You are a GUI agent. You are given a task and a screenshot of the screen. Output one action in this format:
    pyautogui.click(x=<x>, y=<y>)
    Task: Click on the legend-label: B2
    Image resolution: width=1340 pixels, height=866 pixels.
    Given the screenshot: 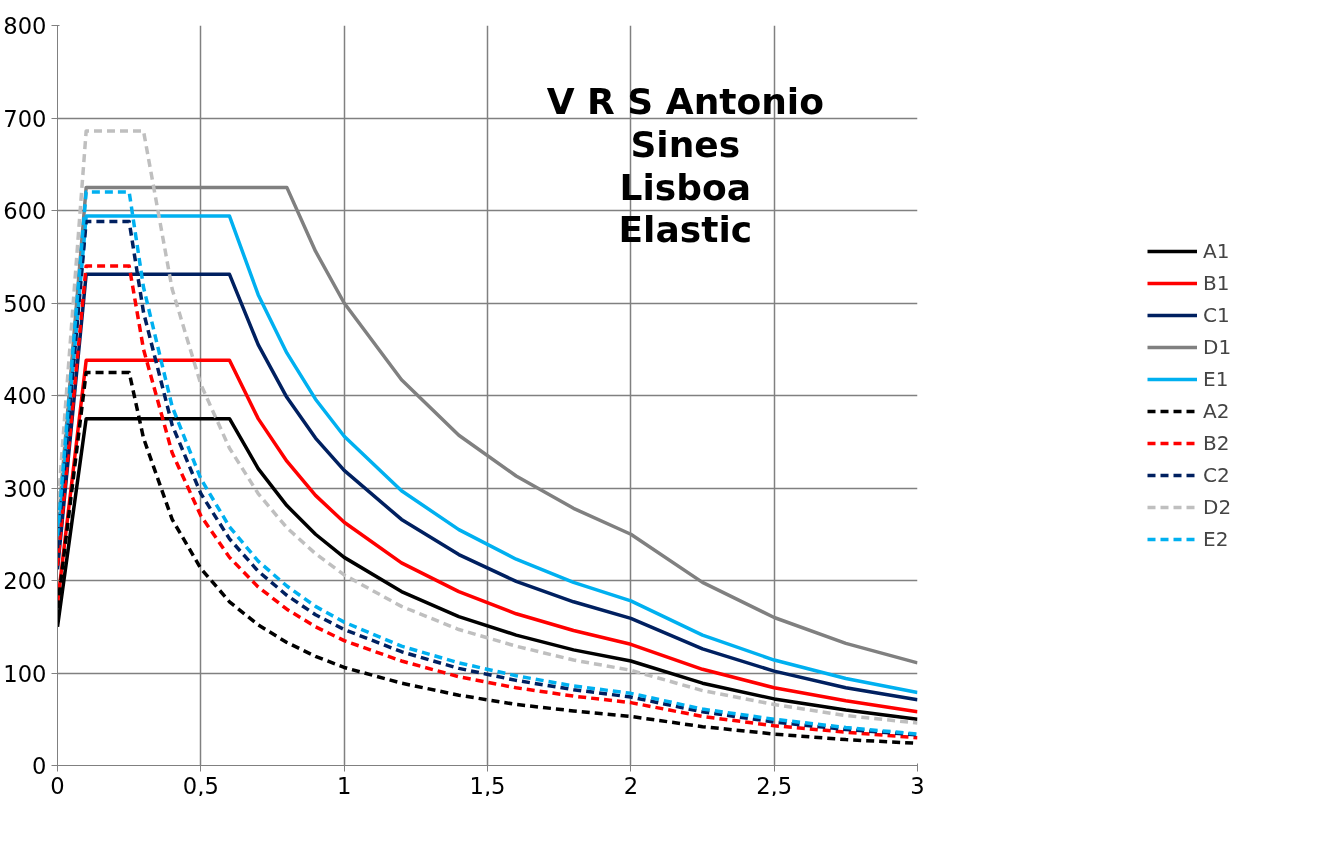 What is the action you would take?
    pyautogui.click(x=1217, y=443)
    